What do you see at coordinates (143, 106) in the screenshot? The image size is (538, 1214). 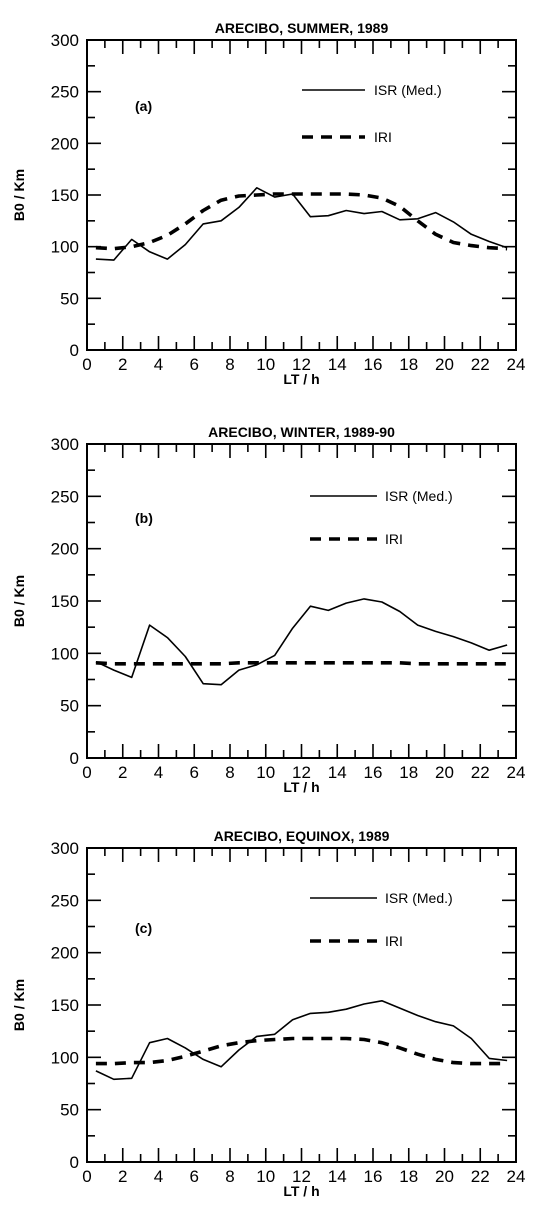 I see `panel-label: (a)` at bounding box center [143, 106].